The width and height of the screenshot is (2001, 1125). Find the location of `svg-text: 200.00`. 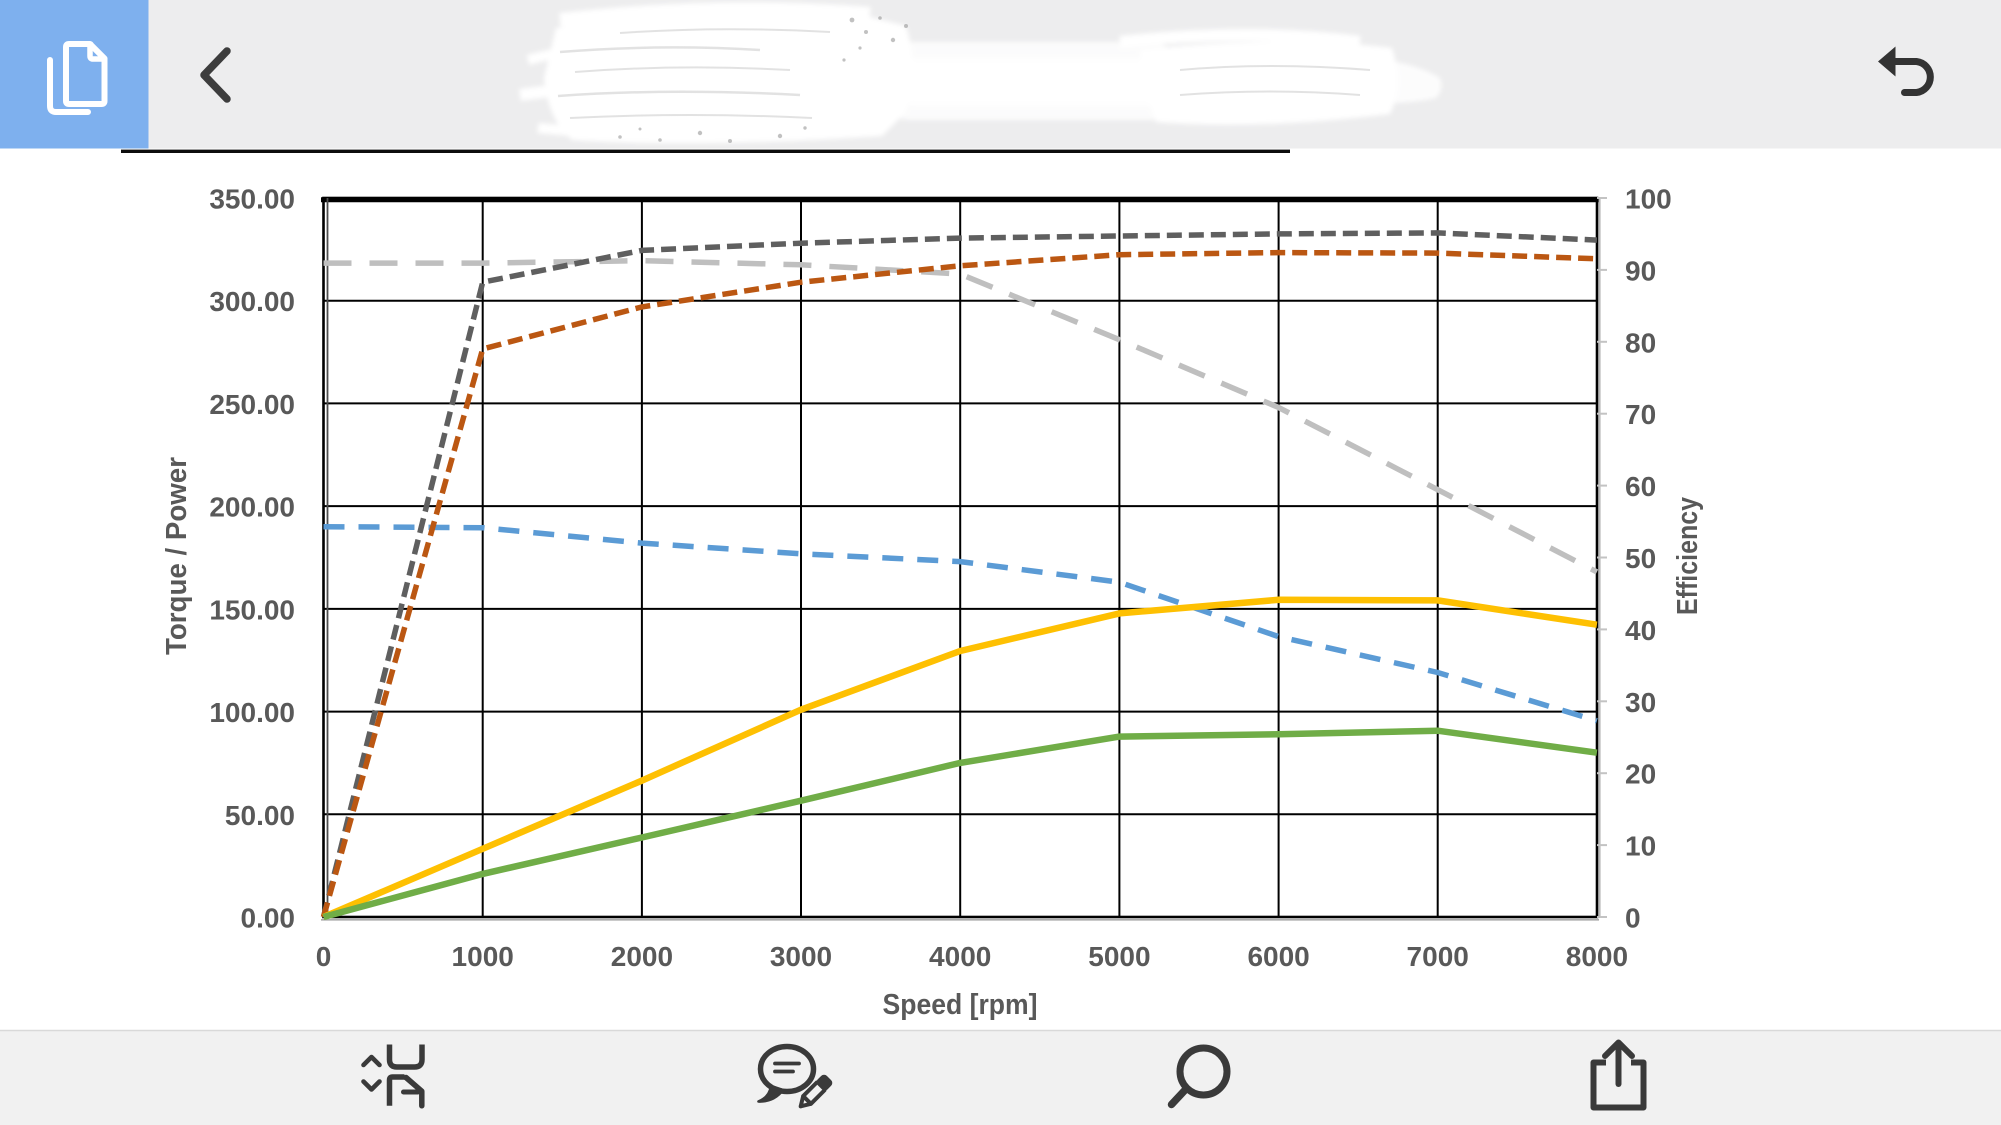

svg-text: 200.00 is located at coordinates (252, 507).